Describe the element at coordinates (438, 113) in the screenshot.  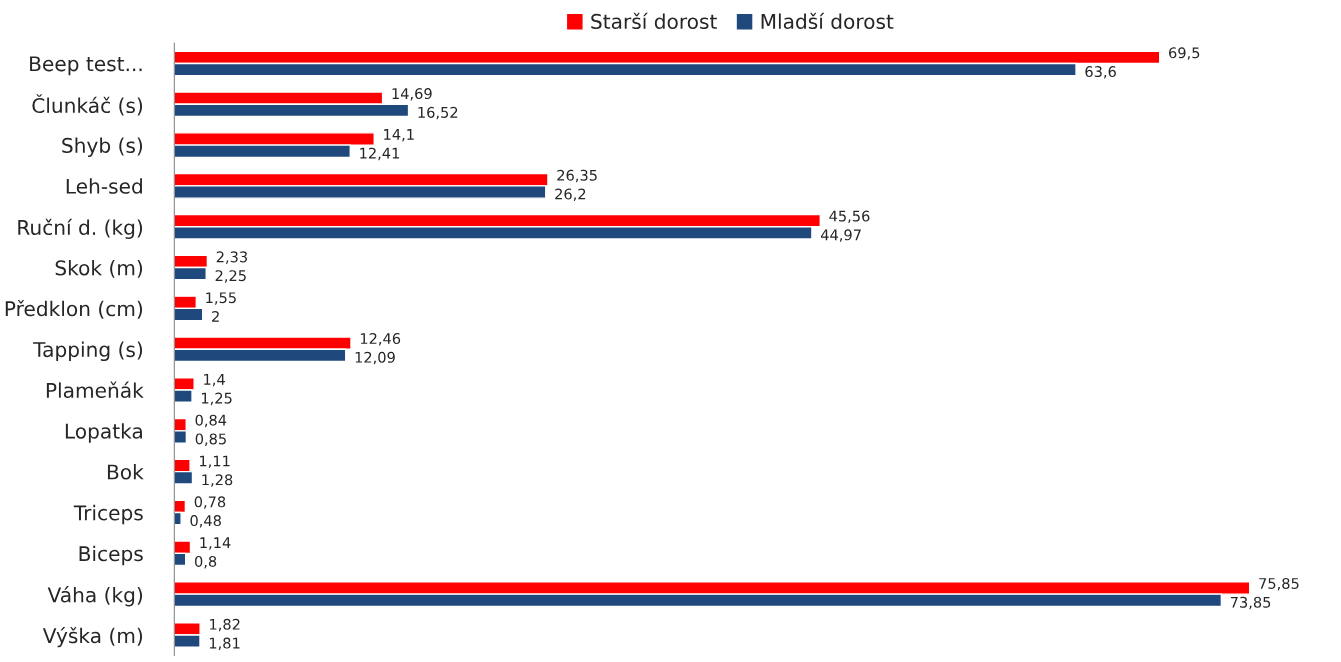
I see `data-label: 16,52` at that location.